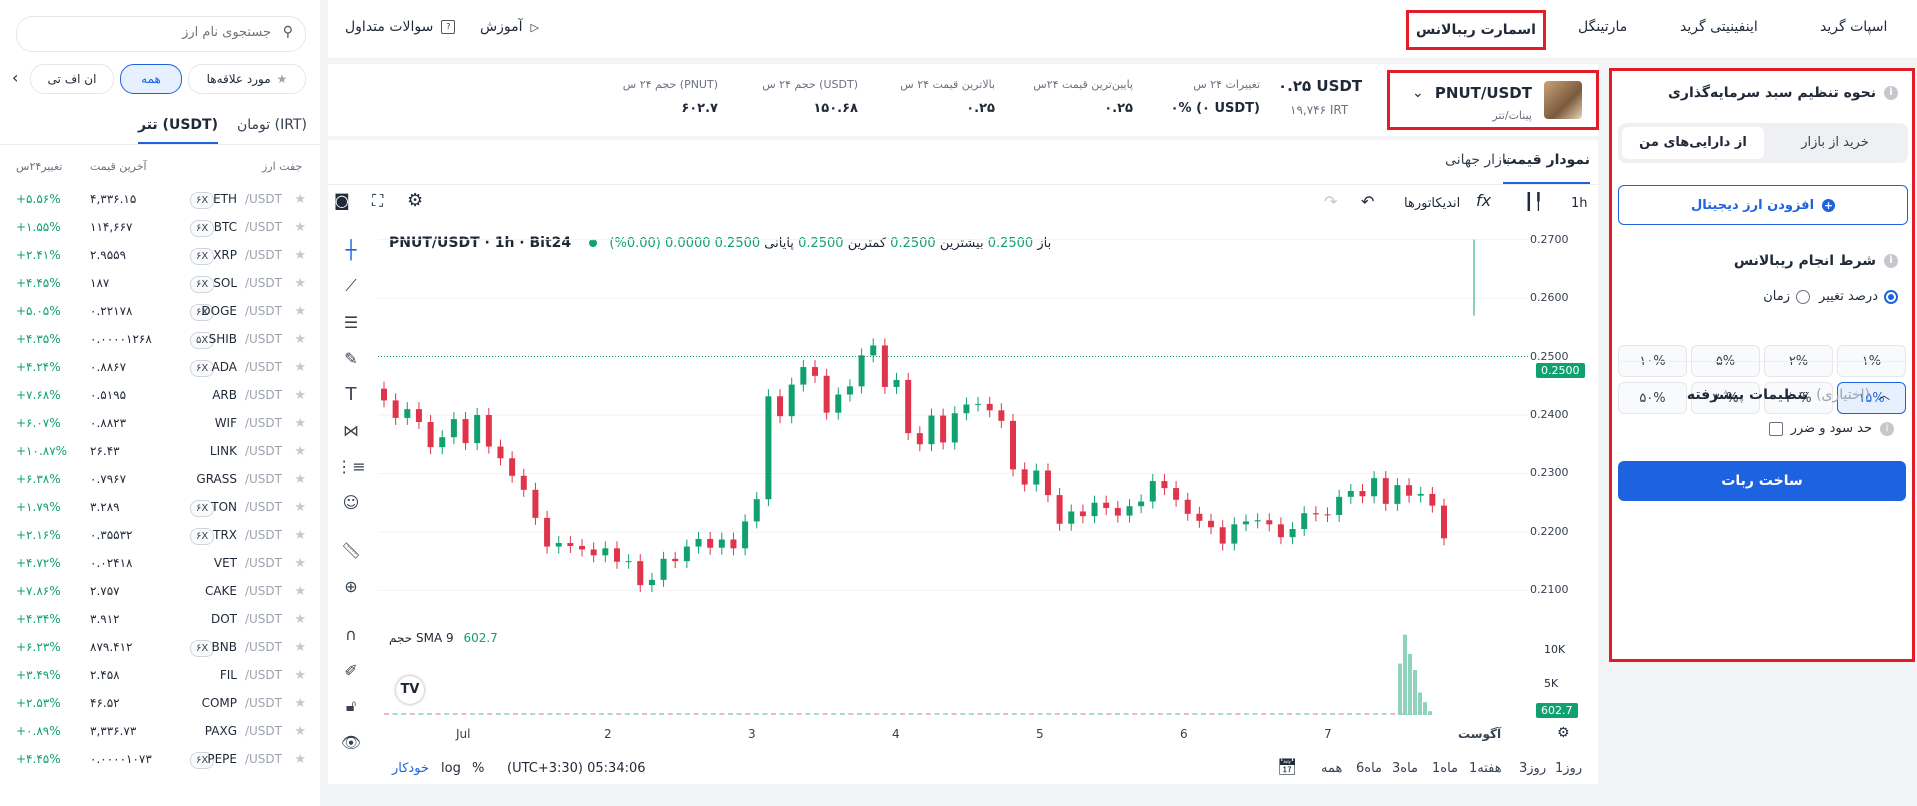  Describe the element at coordinates (160, 508) in the screenshot. I see `market-row: +۱.۷۹% ۳.۲۸۹ ۶X/USDT TON ★` at that location.